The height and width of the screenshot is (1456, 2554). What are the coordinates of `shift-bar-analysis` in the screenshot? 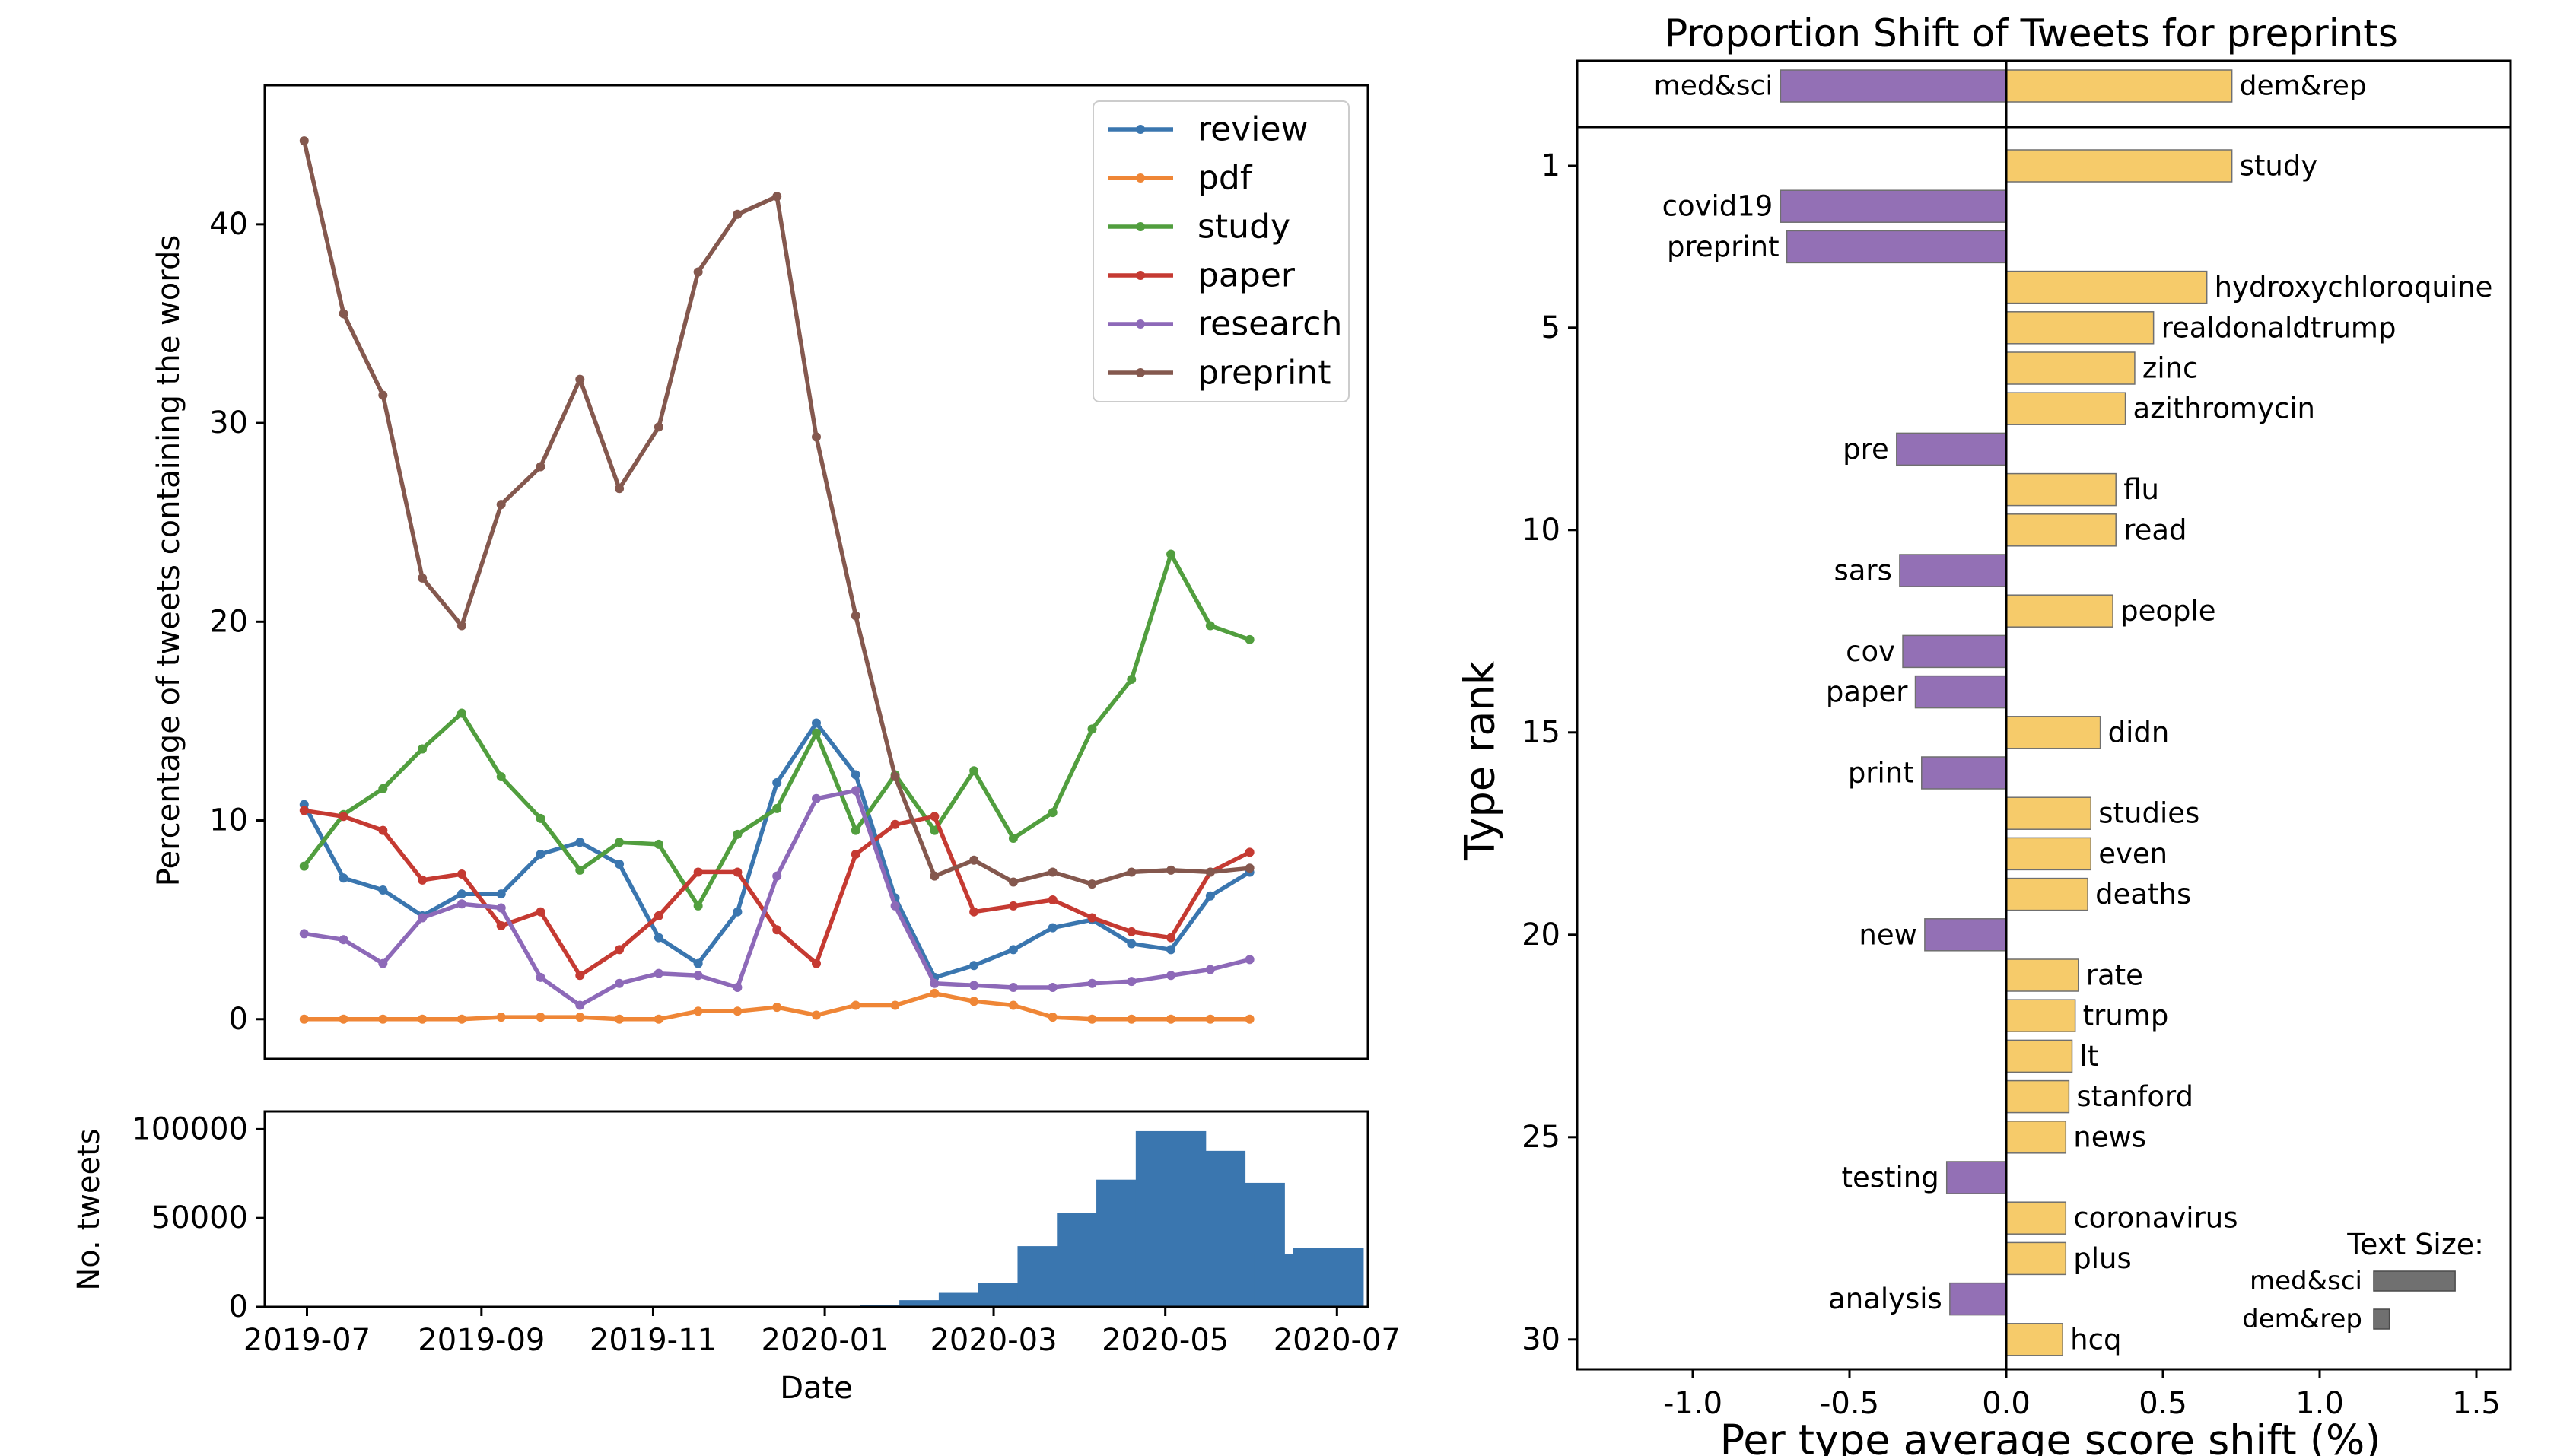 It's located at (1978, 1299).